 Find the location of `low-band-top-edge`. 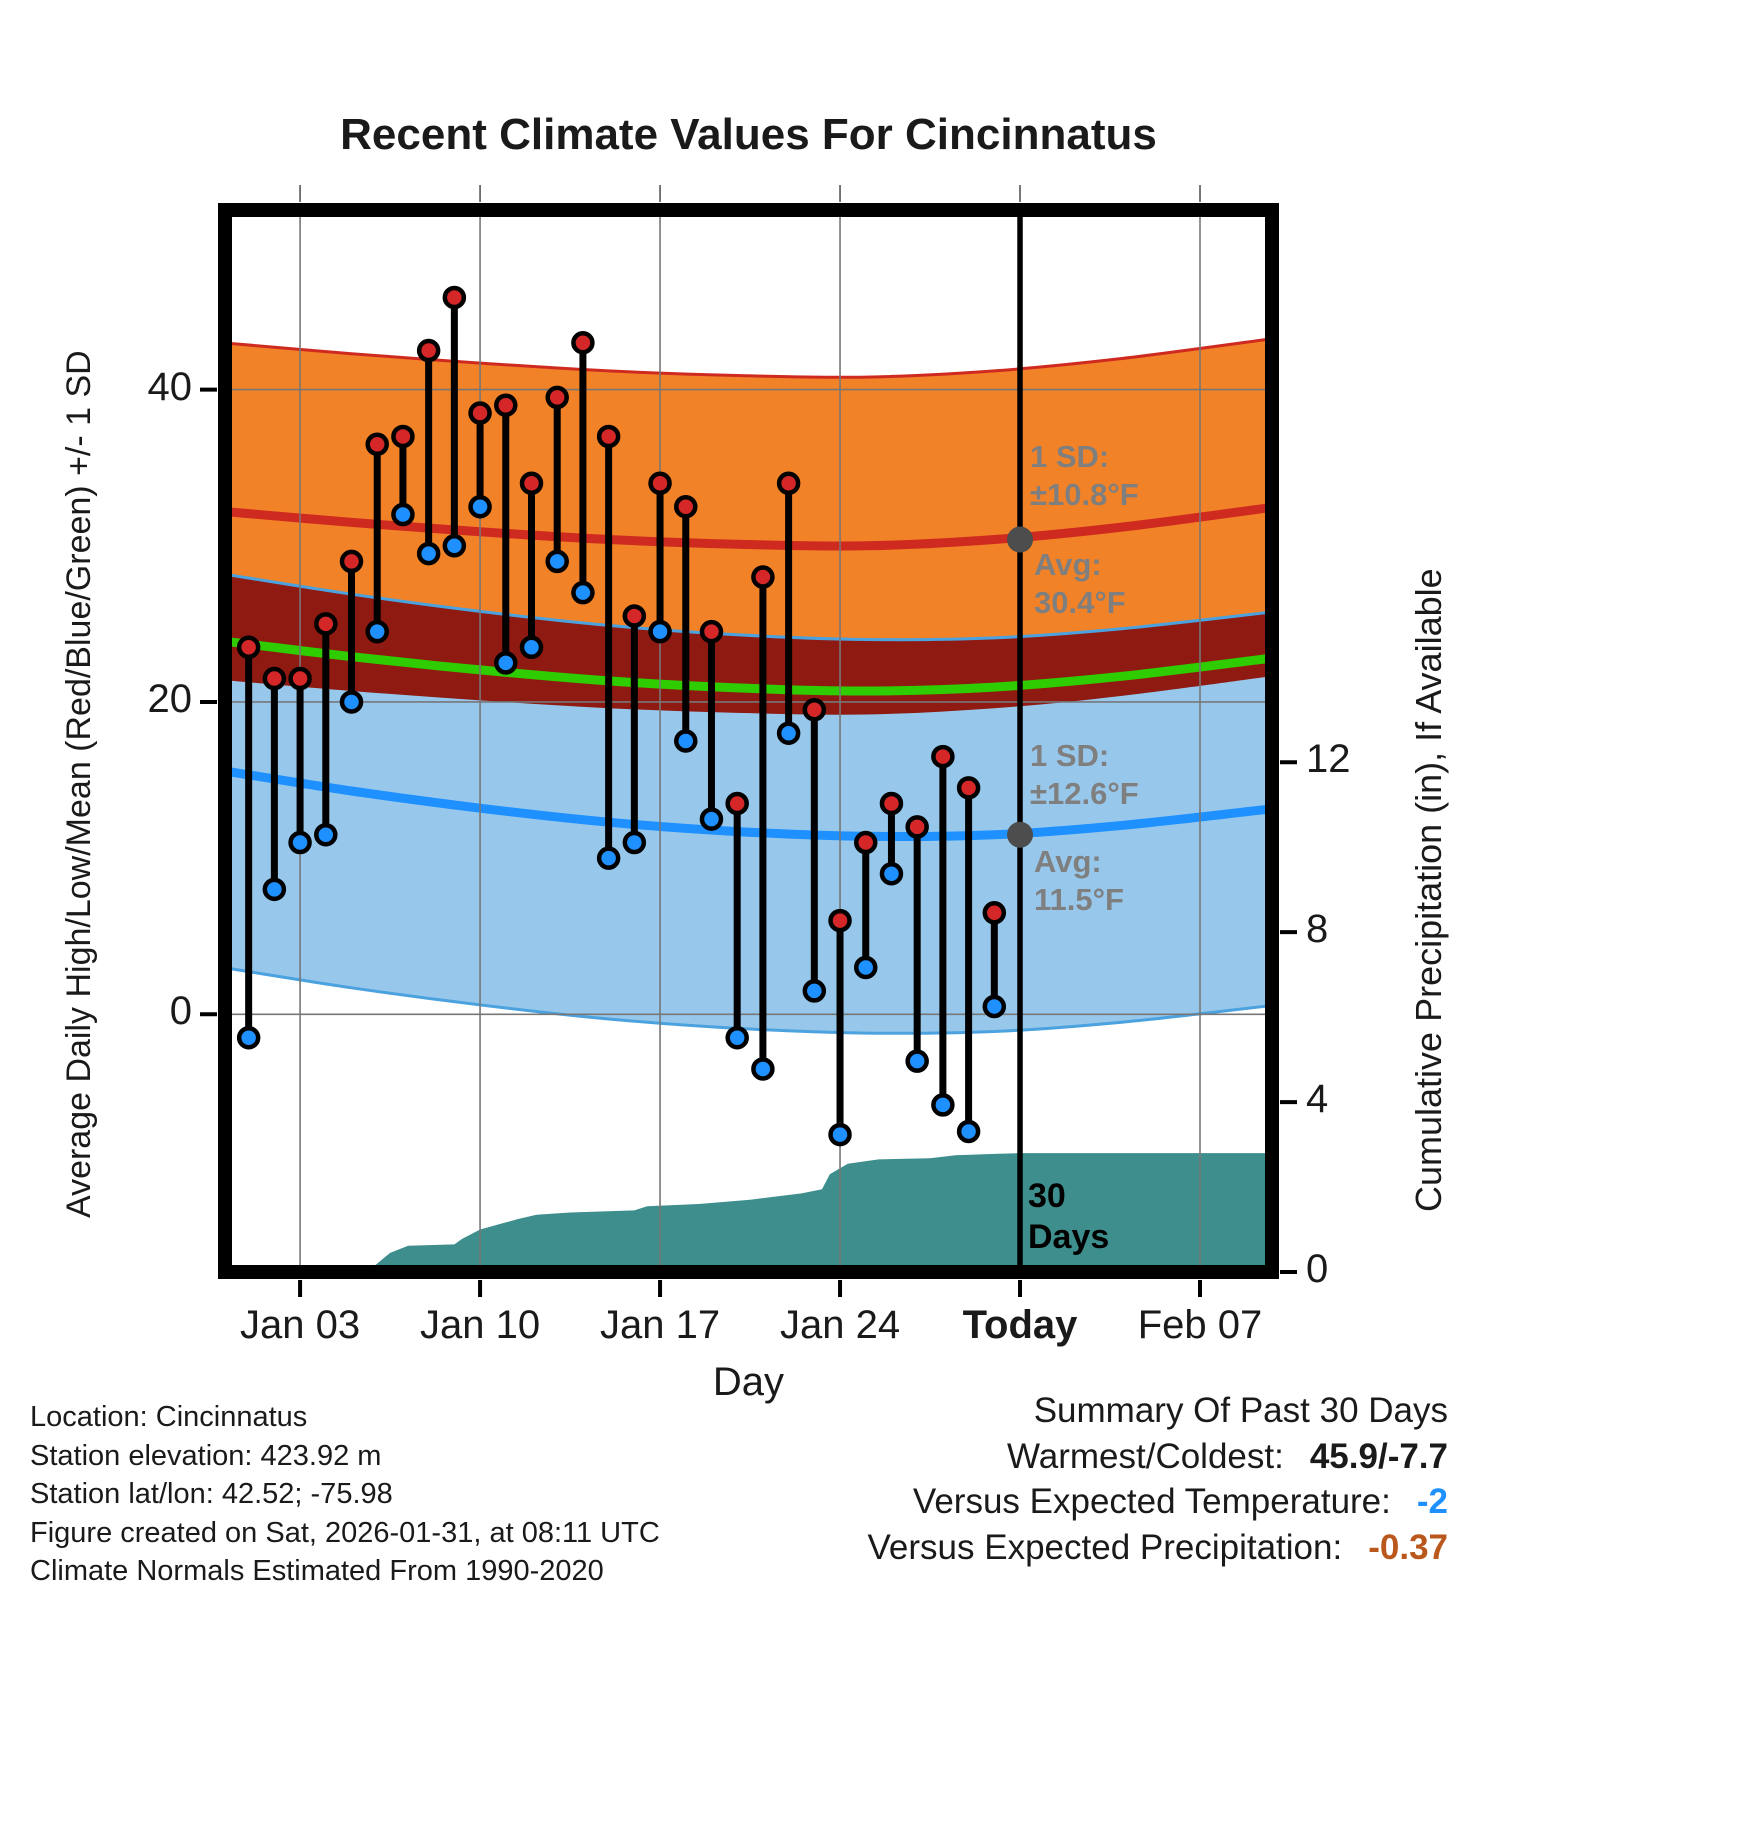

low-band-top-edge is located at coordinates (748, 607).